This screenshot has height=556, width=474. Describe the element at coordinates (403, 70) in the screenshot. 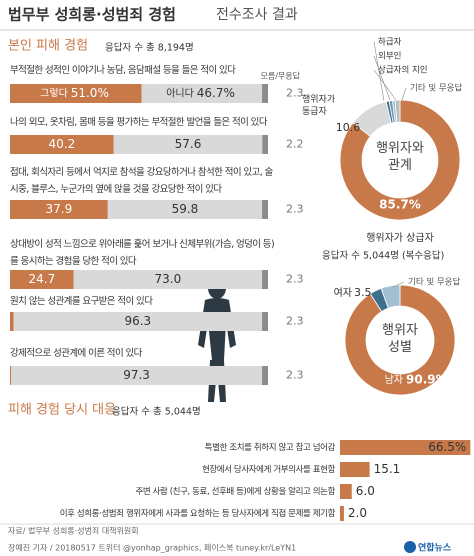

I see `category-label: 상급자의 지인` at that location.